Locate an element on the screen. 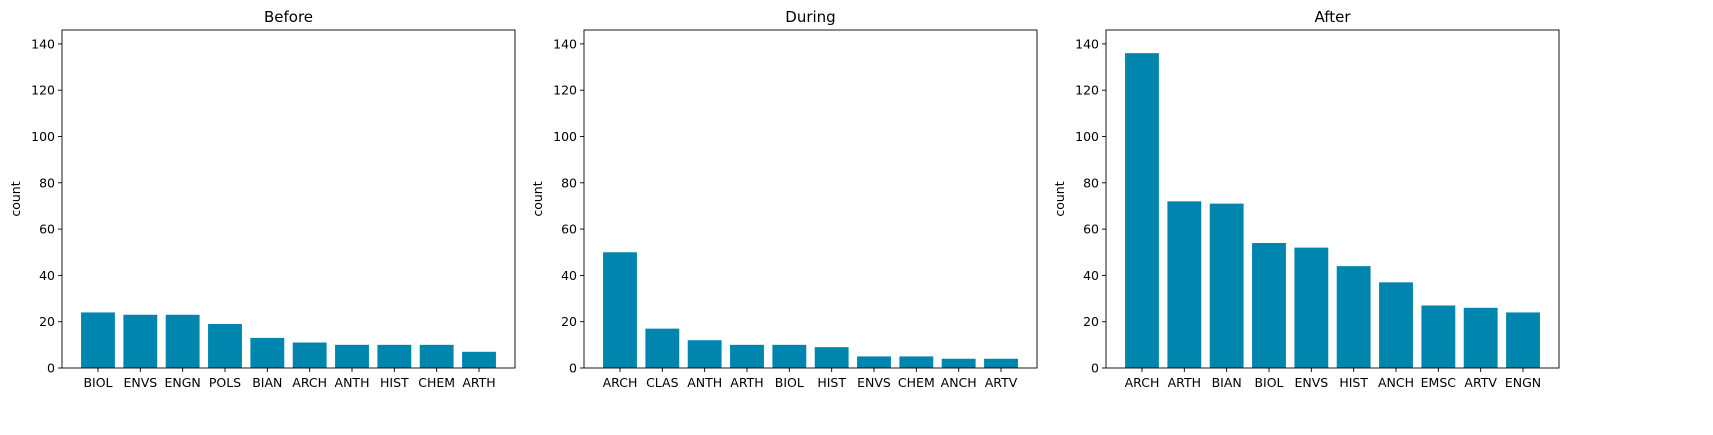 This screenshot has width=1713, height=435. chart-title: Before is located at coordinates (288, 17).